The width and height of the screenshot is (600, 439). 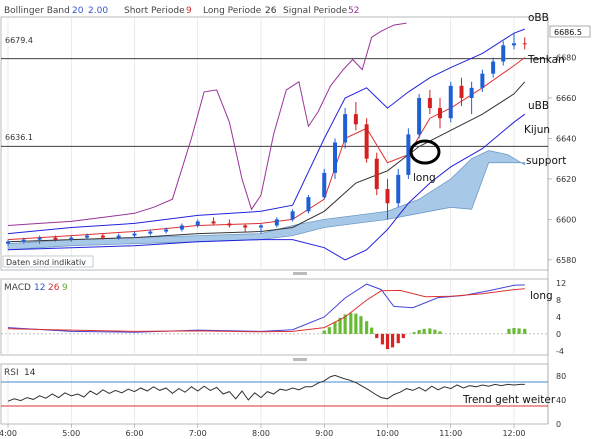 I want to click on rsi-tick-label: 40, so click(x=561, y=400).